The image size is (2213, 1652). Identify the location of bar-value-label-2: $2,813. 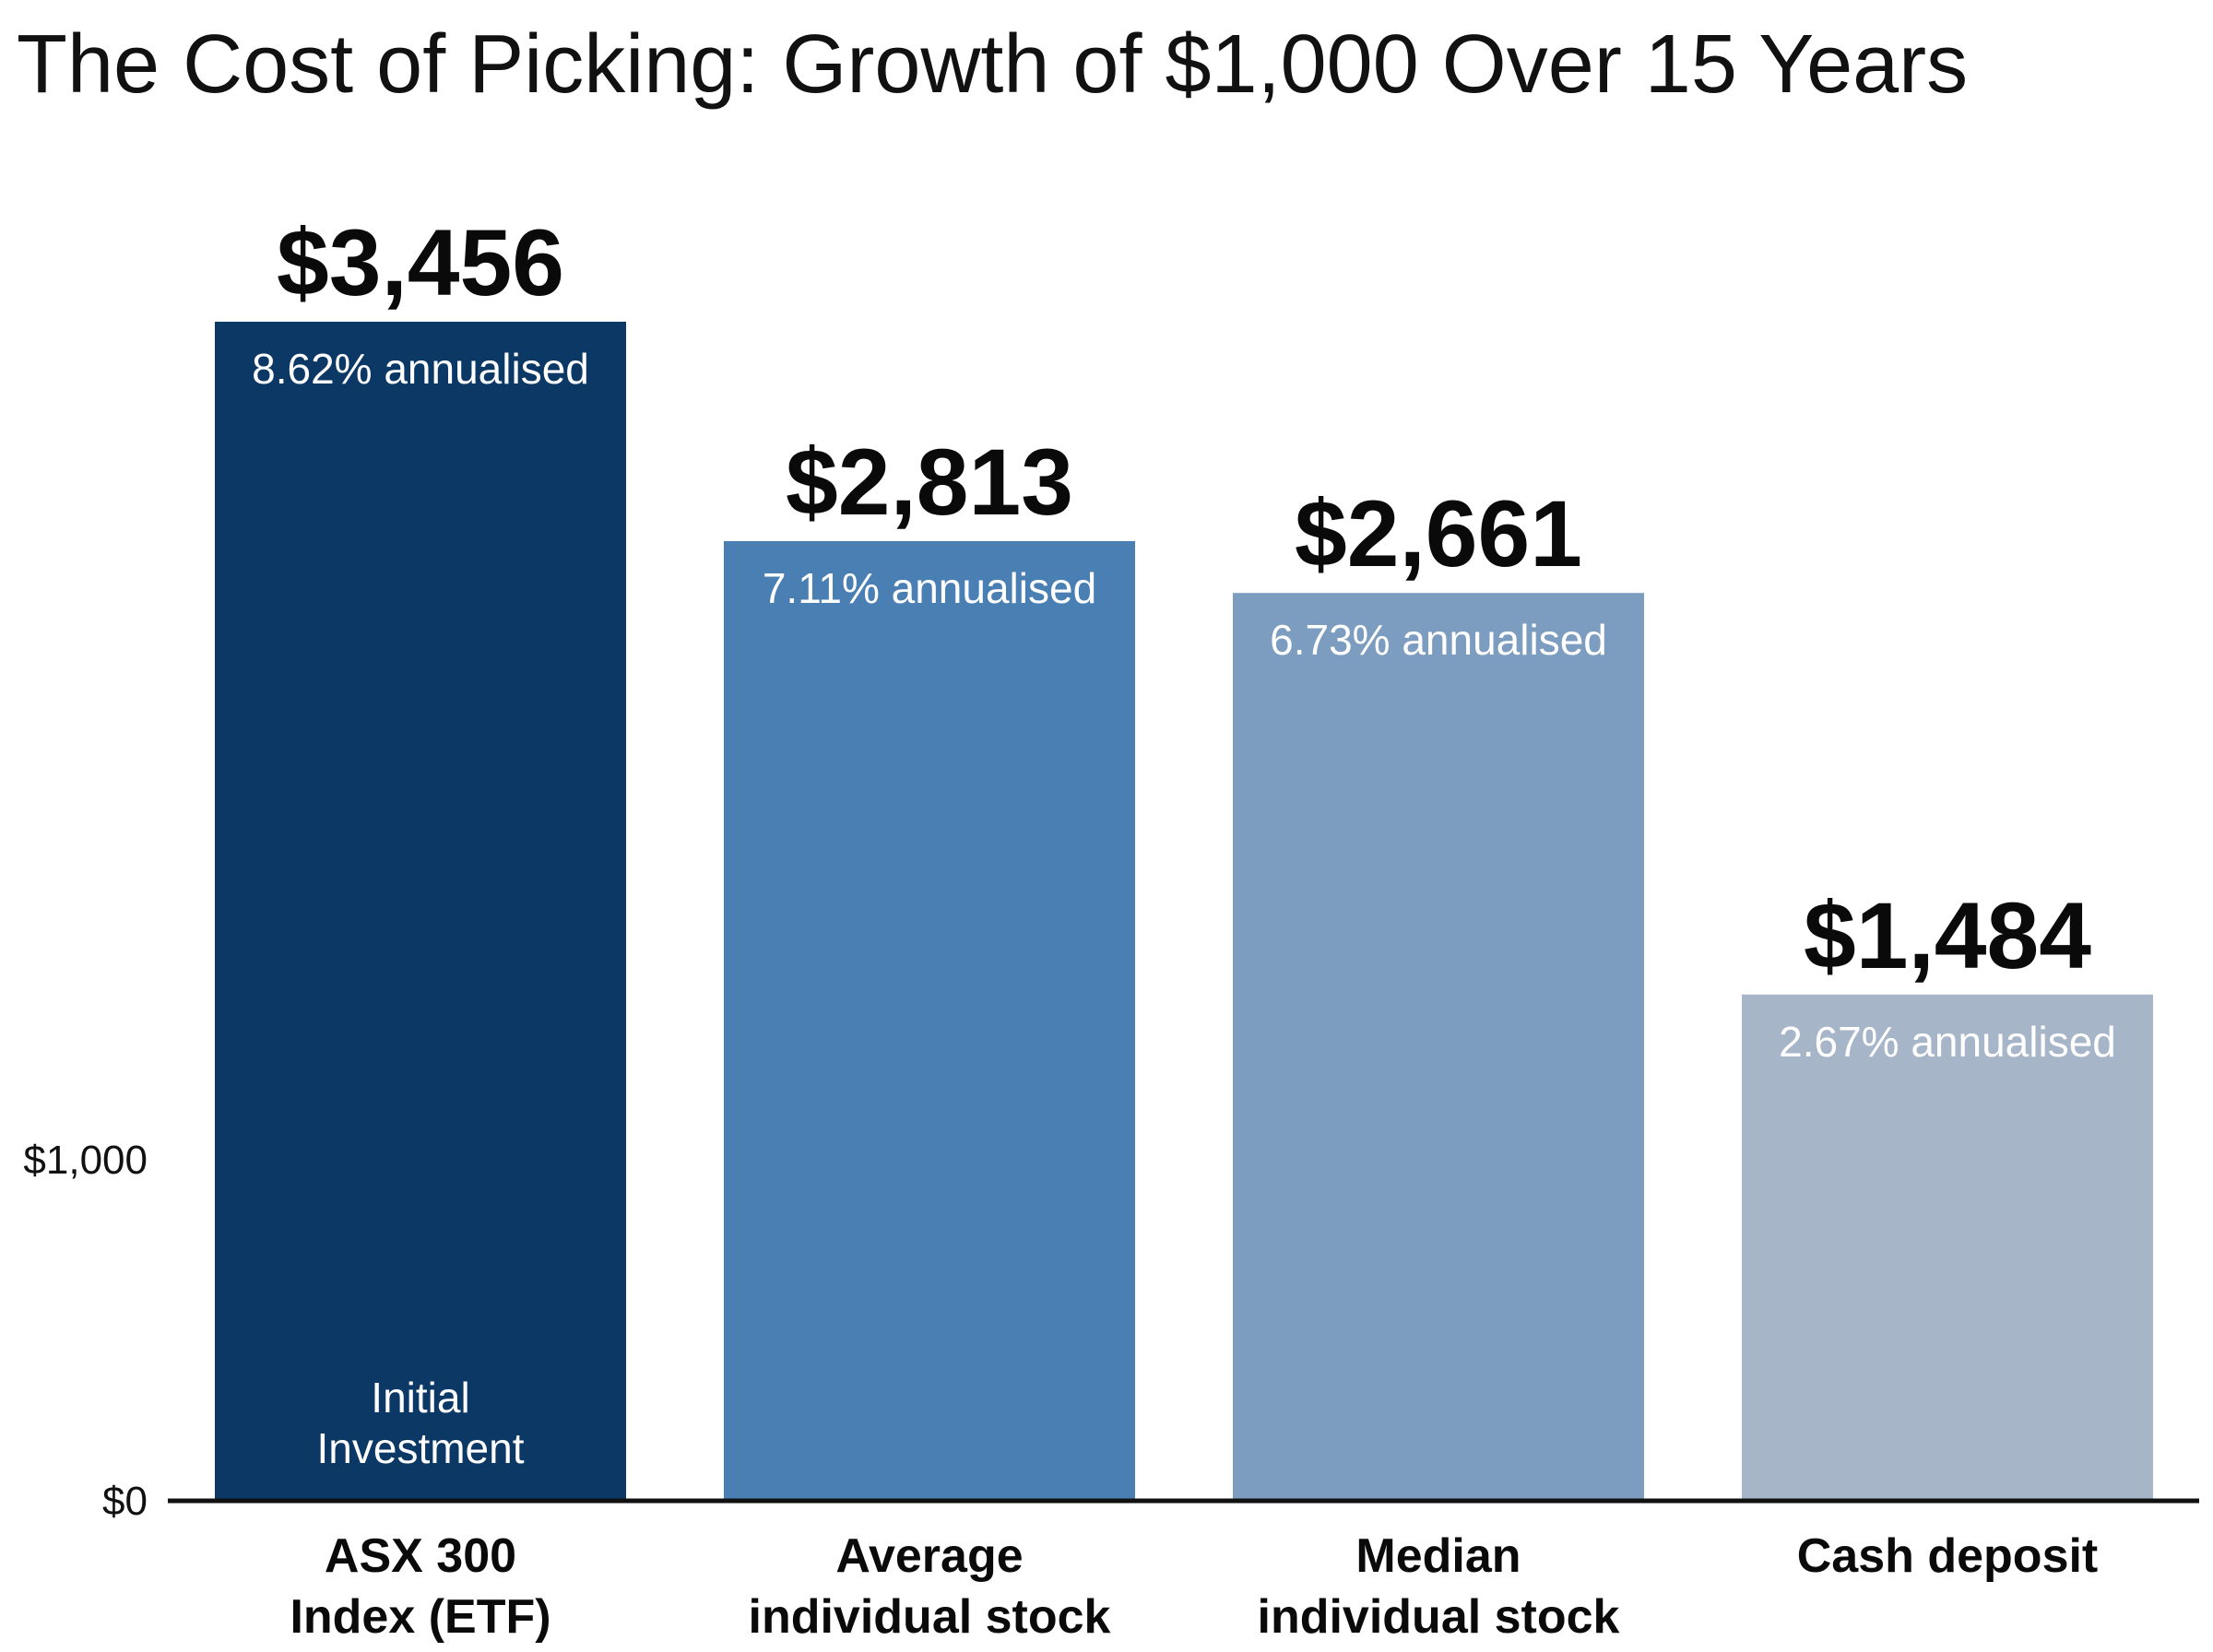
(929, 482).